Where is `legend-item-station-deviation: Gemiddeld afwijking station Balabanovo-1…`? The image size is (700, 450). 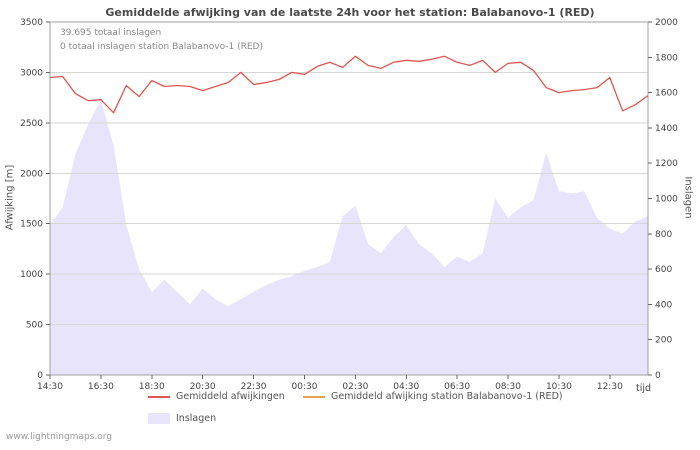 legend-item-station-deviation: Gemiddeld afwijking station Balabanovo-1… is located at coordinates (433, 396).